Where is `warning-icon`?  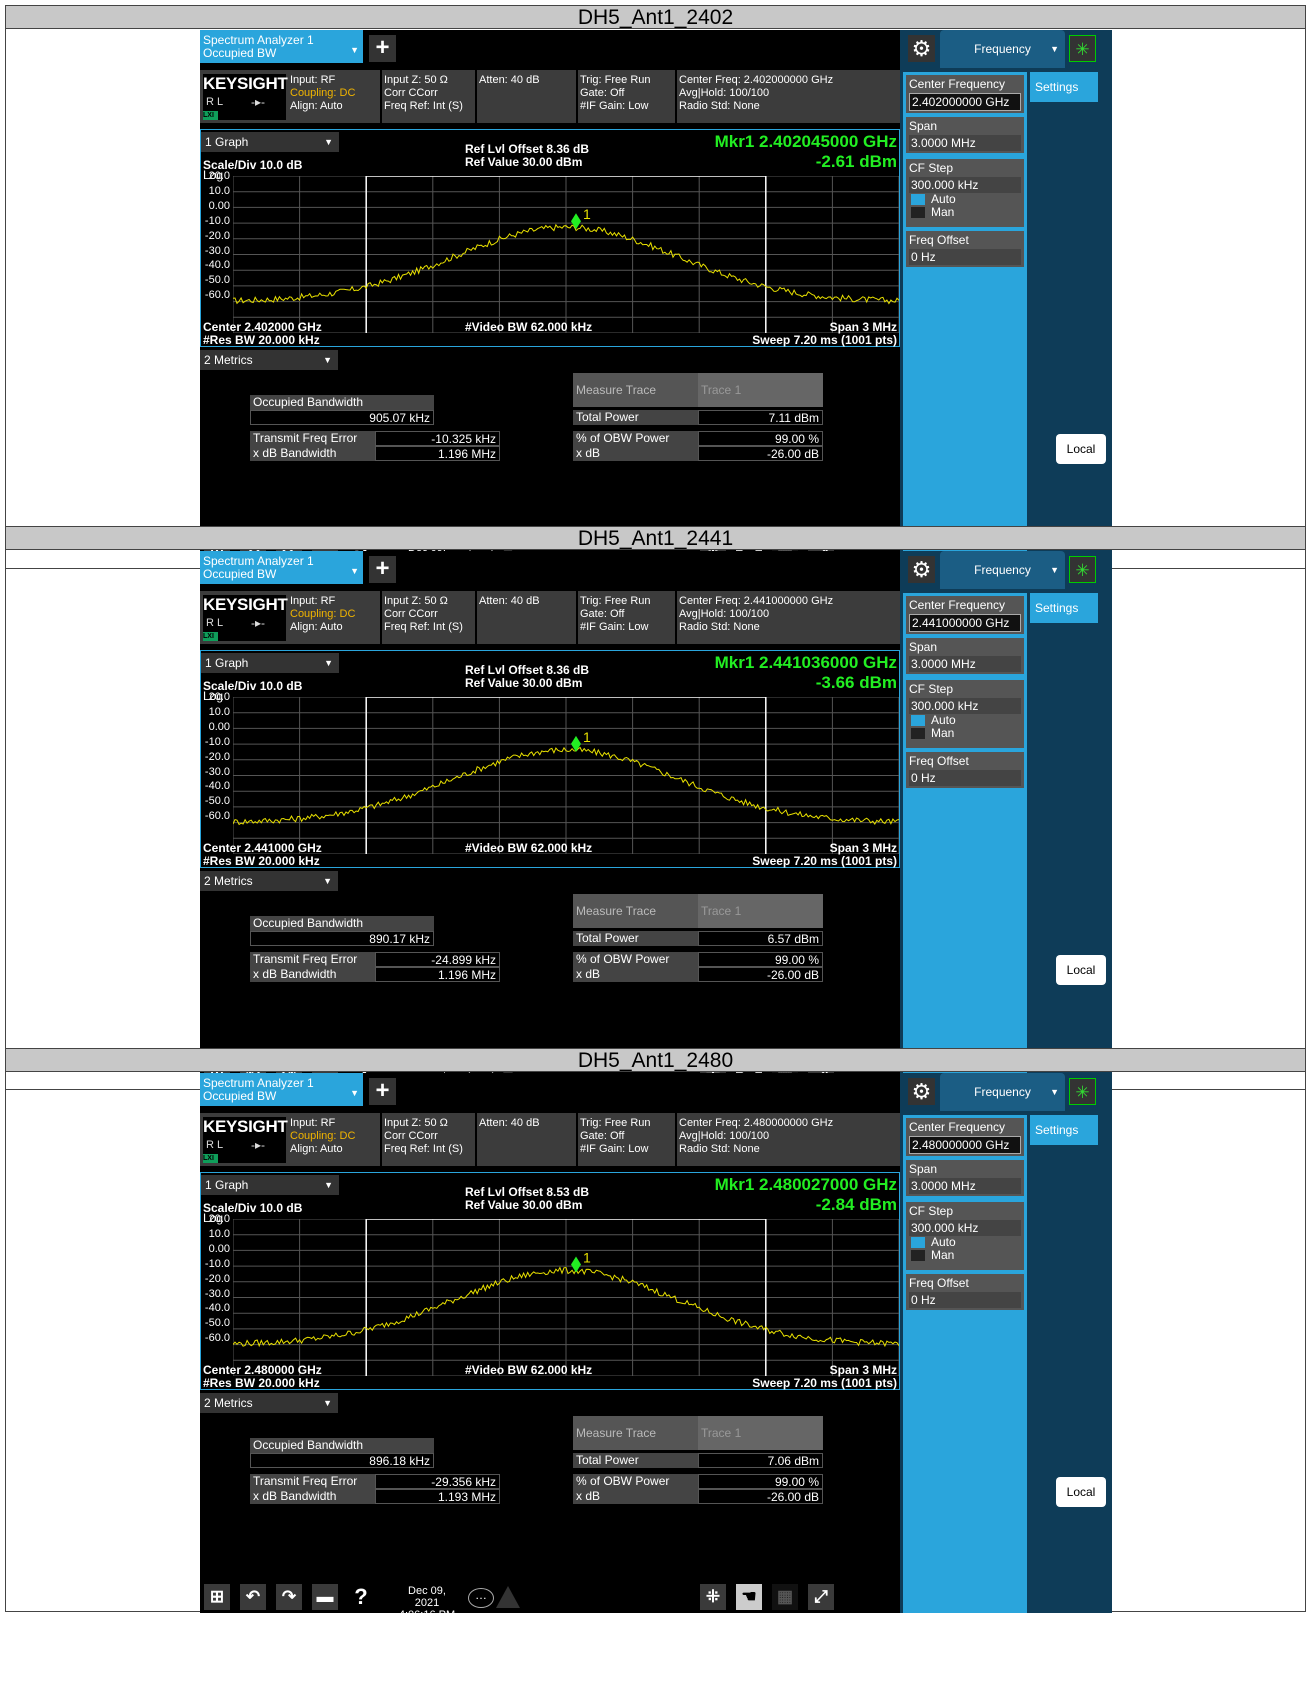
warning-icon is located at coordinates (508, 1597).